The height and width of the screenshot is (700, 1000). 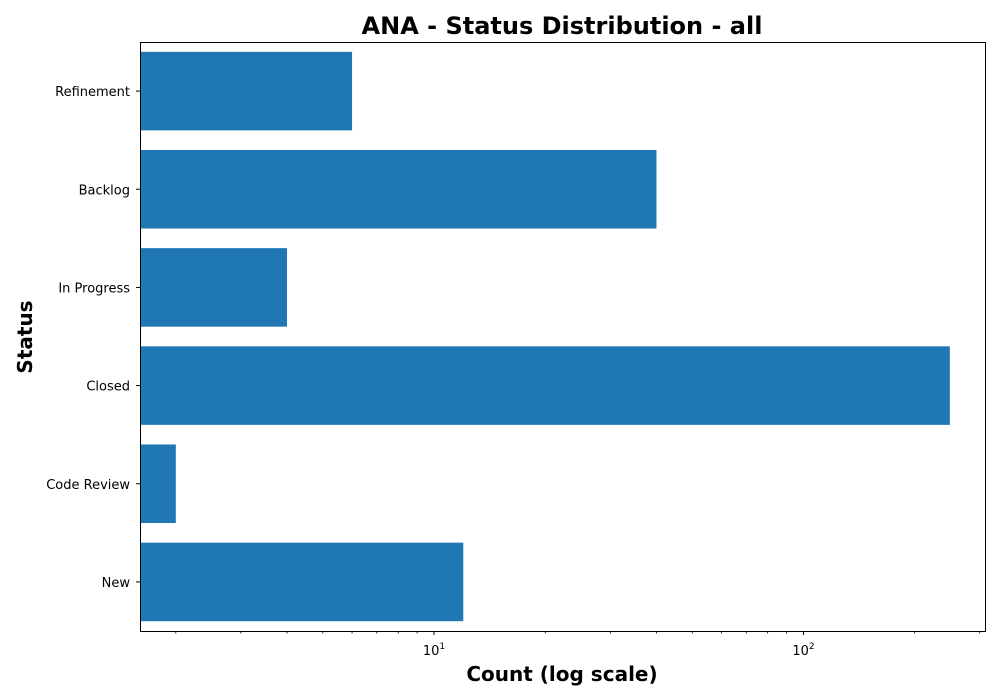 What do you see at coordinates (561, 674) in the screenshot?
I see `x-axis-label: Count (log scale)` at bounding box center [561, 674].